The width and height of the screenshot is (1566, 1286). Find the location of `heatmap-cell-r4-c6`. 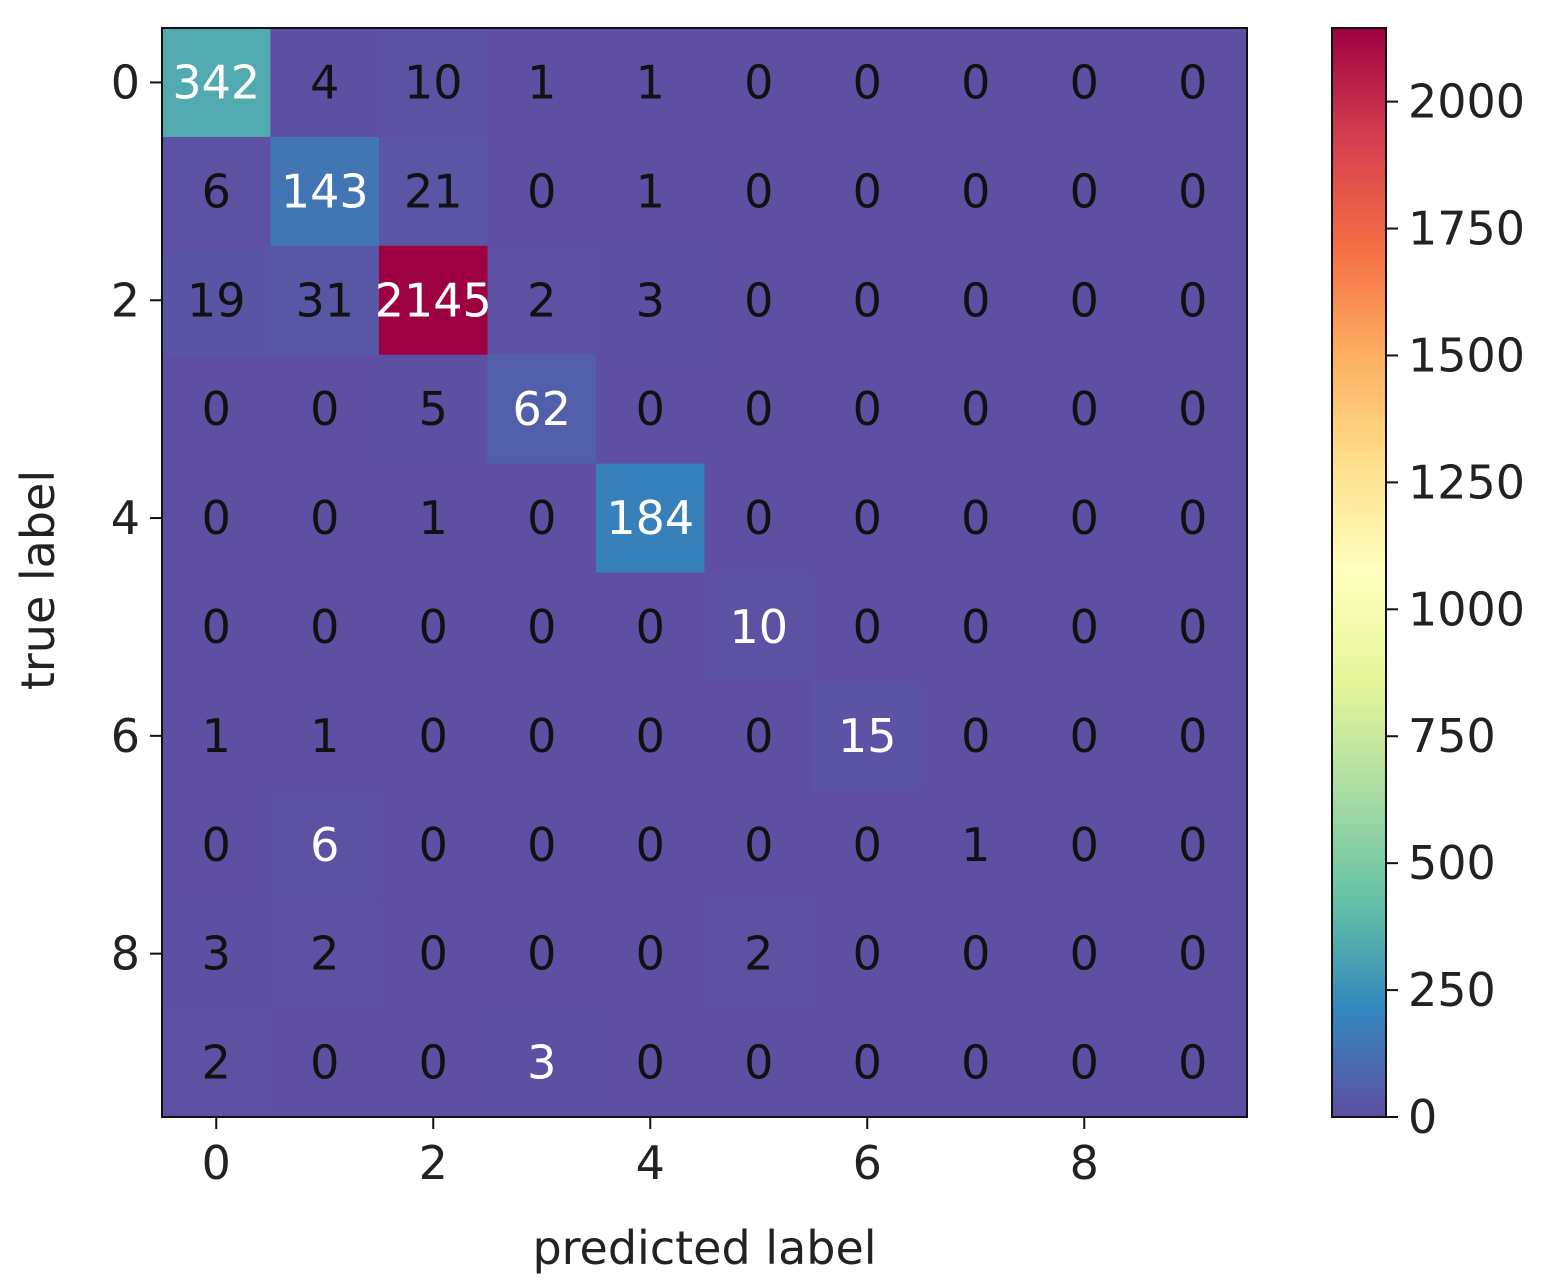

heatmap-cell-r4-c6 is located at coordinates (868, 518).